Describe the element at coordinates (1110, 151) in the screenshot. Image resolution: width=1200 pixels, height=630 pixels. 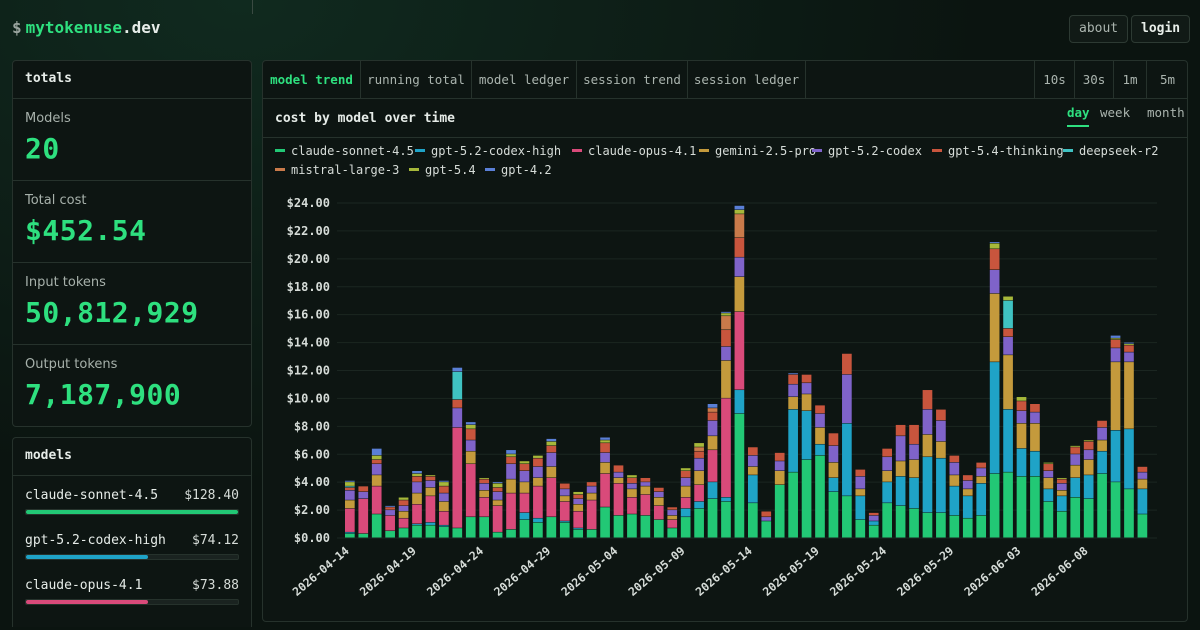
I see `legend-item: deepseek-r2` at that location.